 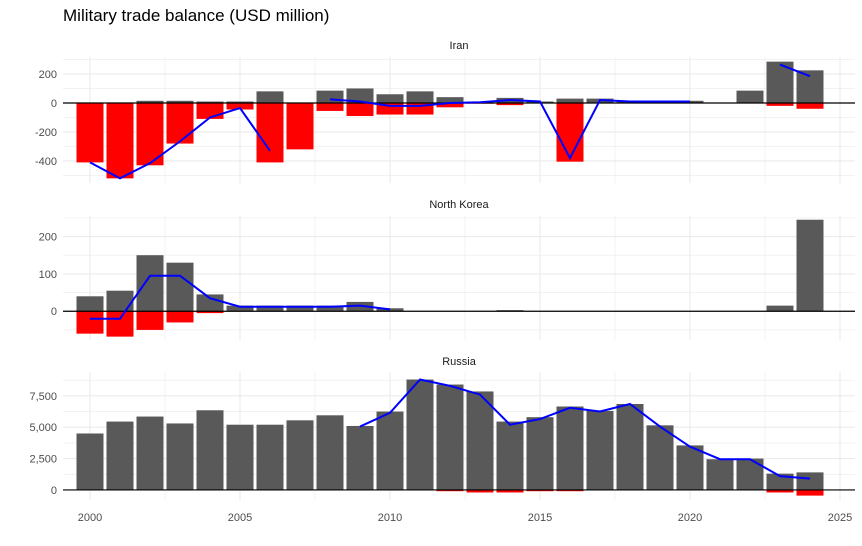 What do you see at coordinates (46, 162) in the screenshot?
I see `y-tick-label: -400` at bounding box center [46, 162].